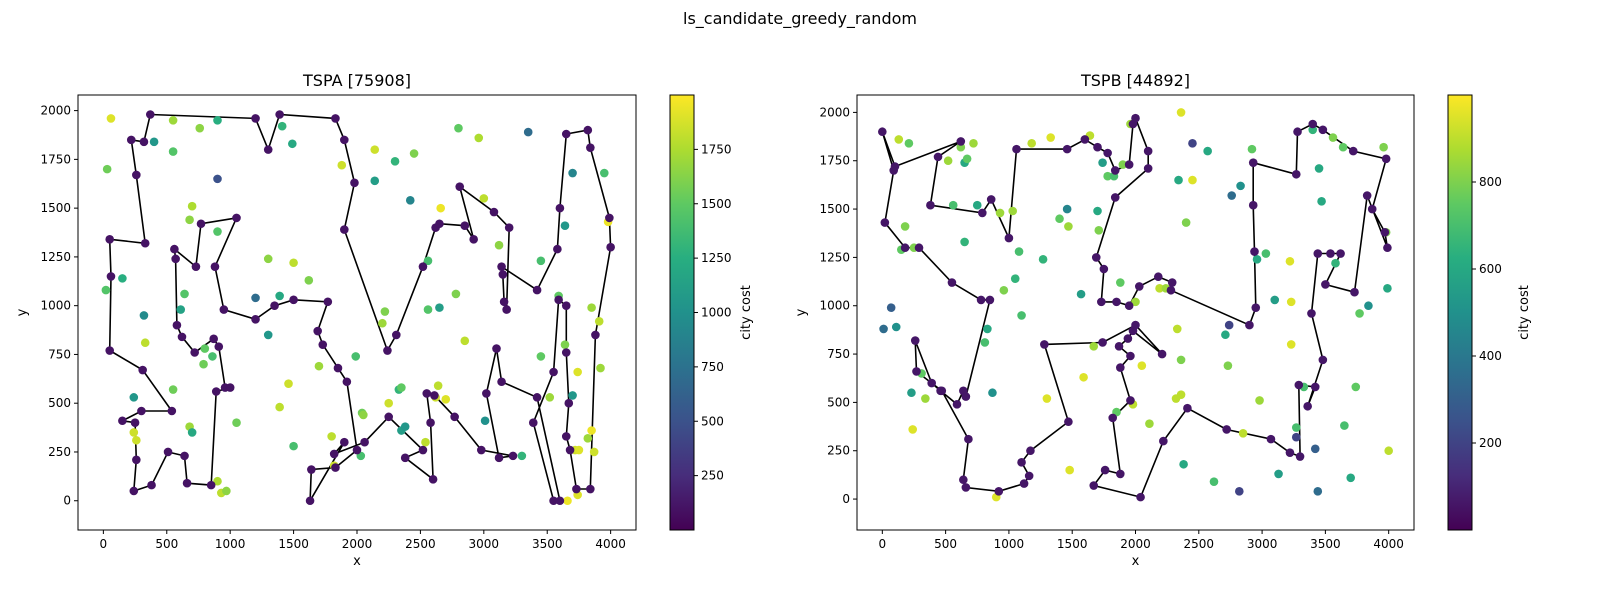  I want to click on x-tick-label: 500, so click(166, 544).